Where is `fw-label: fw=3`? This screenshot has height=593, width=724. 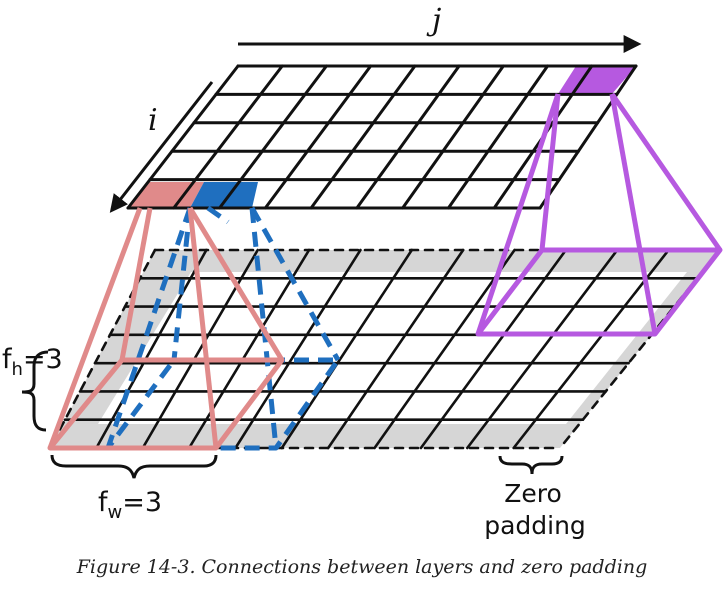 fw-label: fw=3 is located at coordinates (130, 505).